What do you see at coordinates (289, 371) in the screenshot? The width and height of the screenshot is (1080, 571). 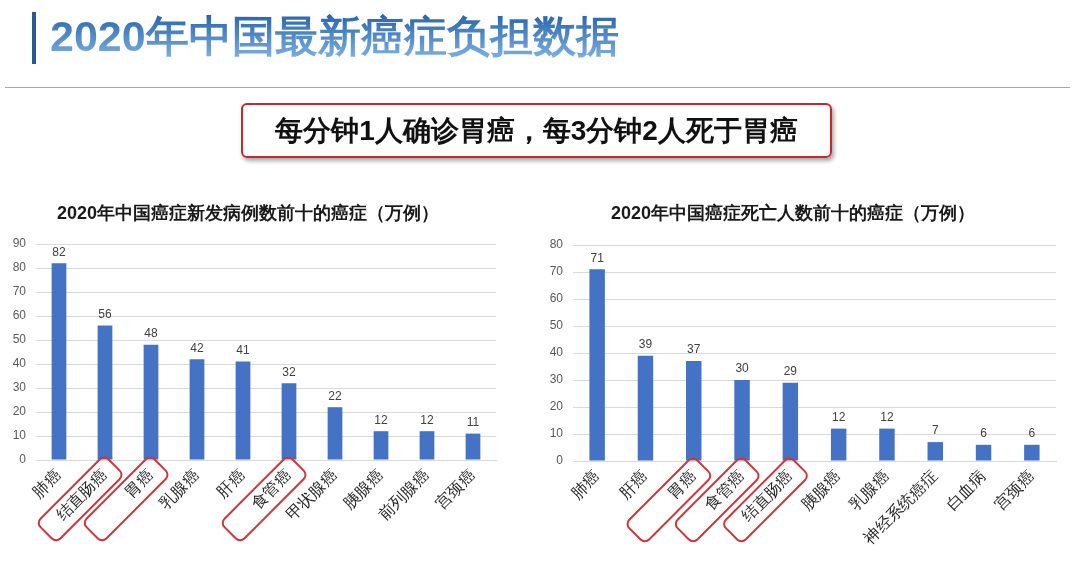 I see `data-label: 32` at bounding box center [289, 371].